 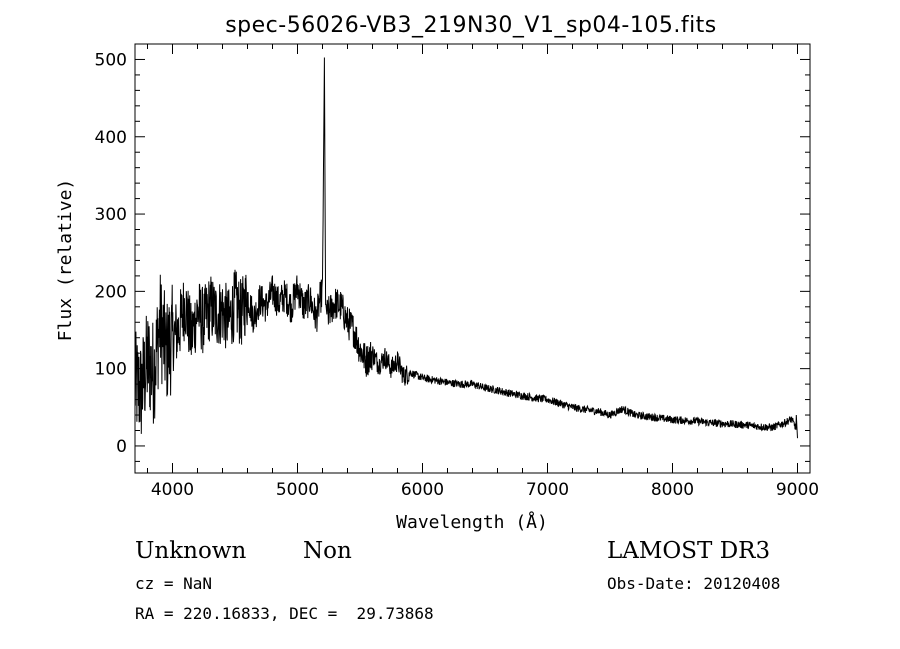 What do you see at coordinates (111, 60) in the screenshot?
I see `y-tick-label: 500` at bounding box center [111, 60].